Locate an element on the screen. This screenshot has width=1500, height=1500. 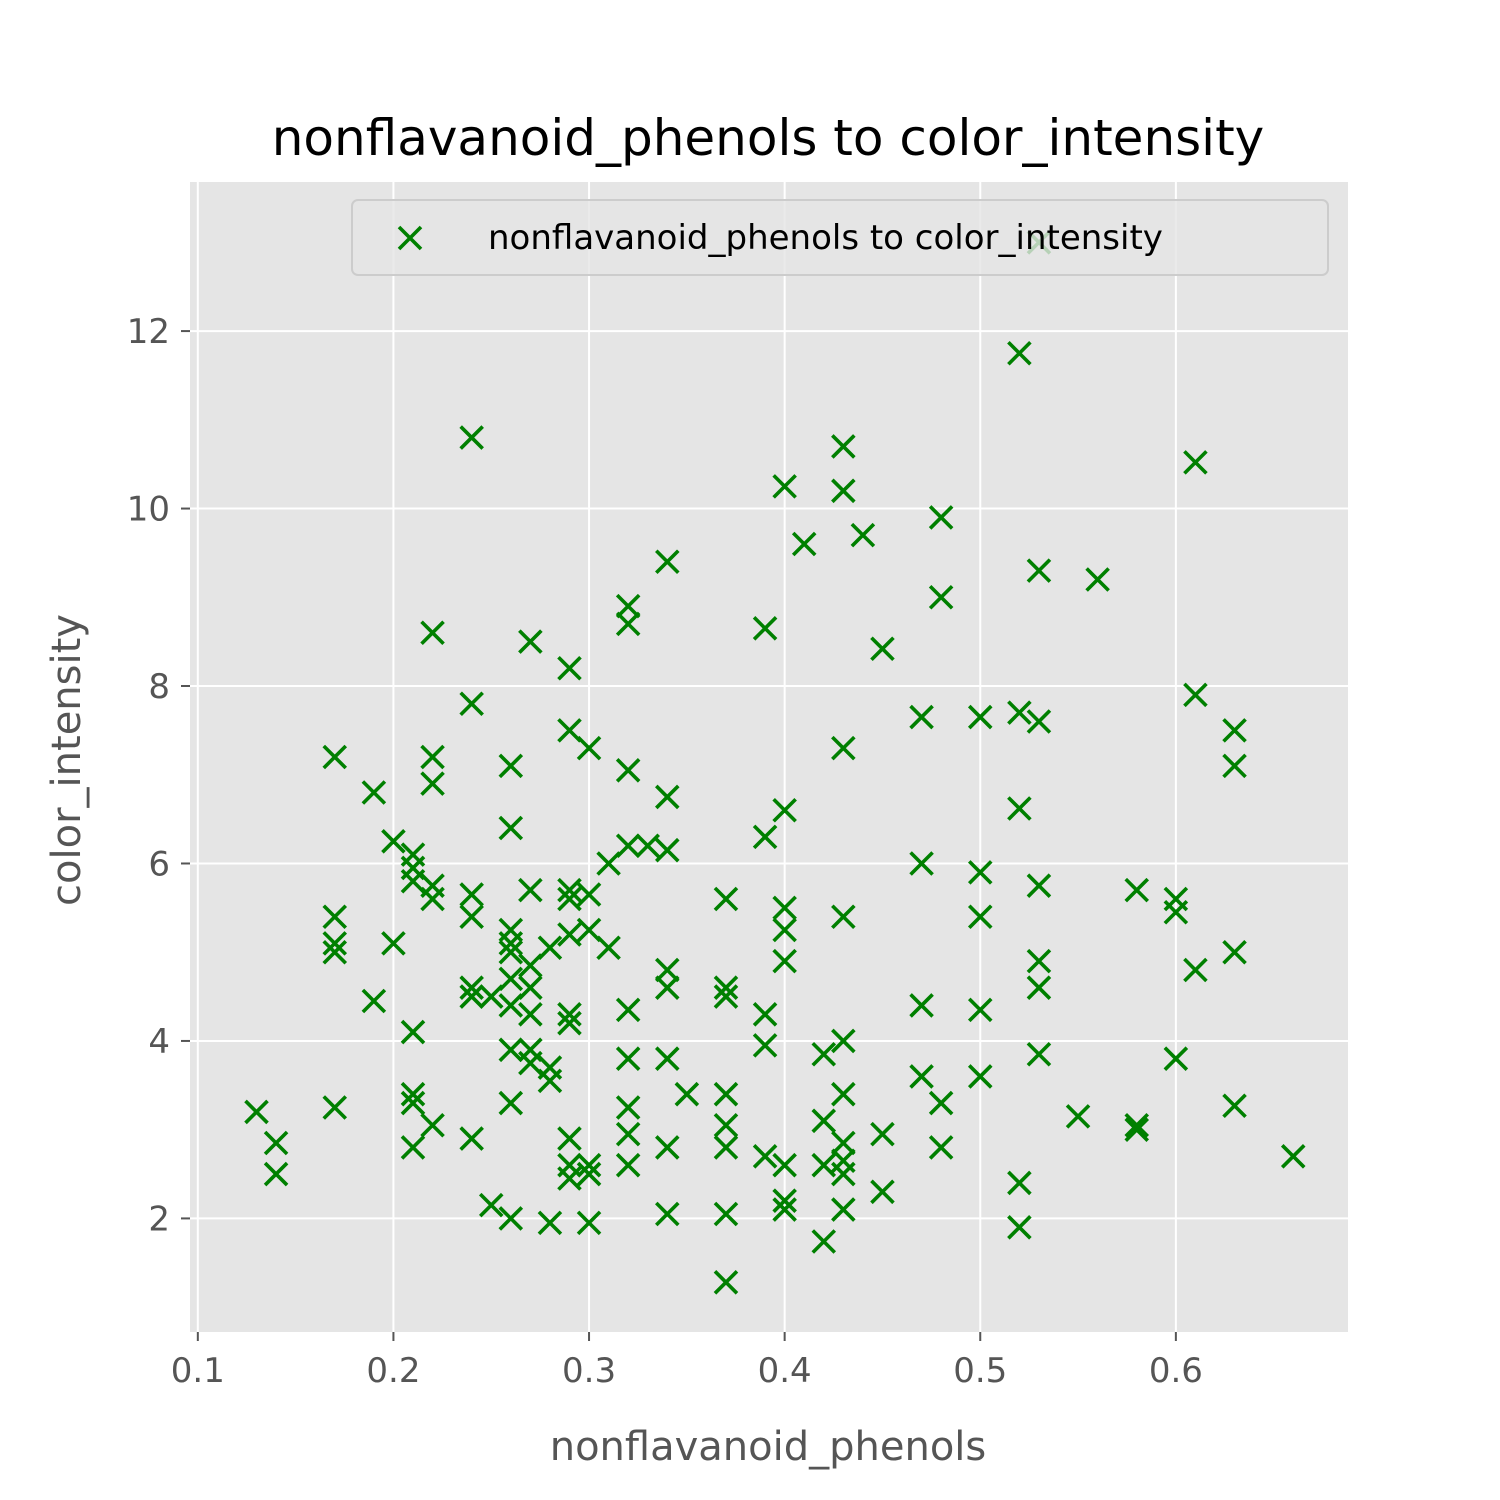
y-tick-label: 8 is located at coordinates (159, 687).